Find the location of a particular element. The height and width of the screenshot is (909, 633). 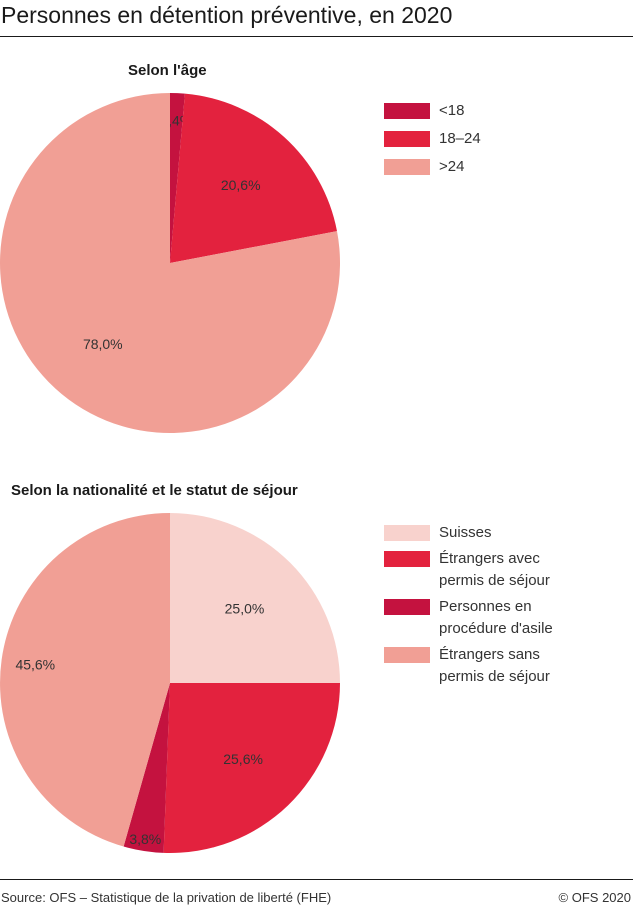

slice-label-18-24: 20,6% is located at coordinates (241, 185).